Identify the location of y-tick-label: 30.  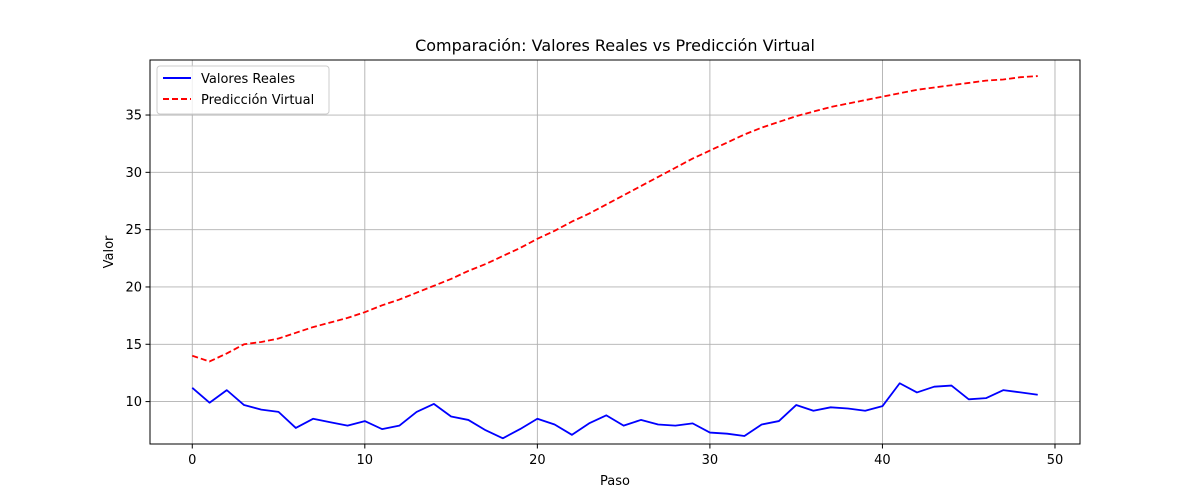
(133, 173).